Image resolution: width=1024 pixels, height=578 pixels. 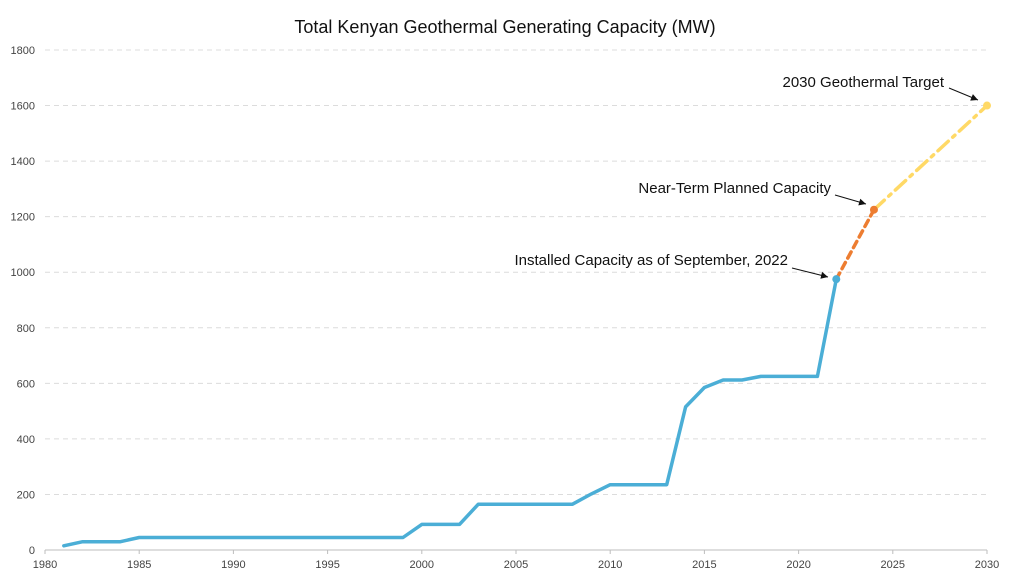 I want to click on y-tick-label: 1600, so click(x=23, y=107).